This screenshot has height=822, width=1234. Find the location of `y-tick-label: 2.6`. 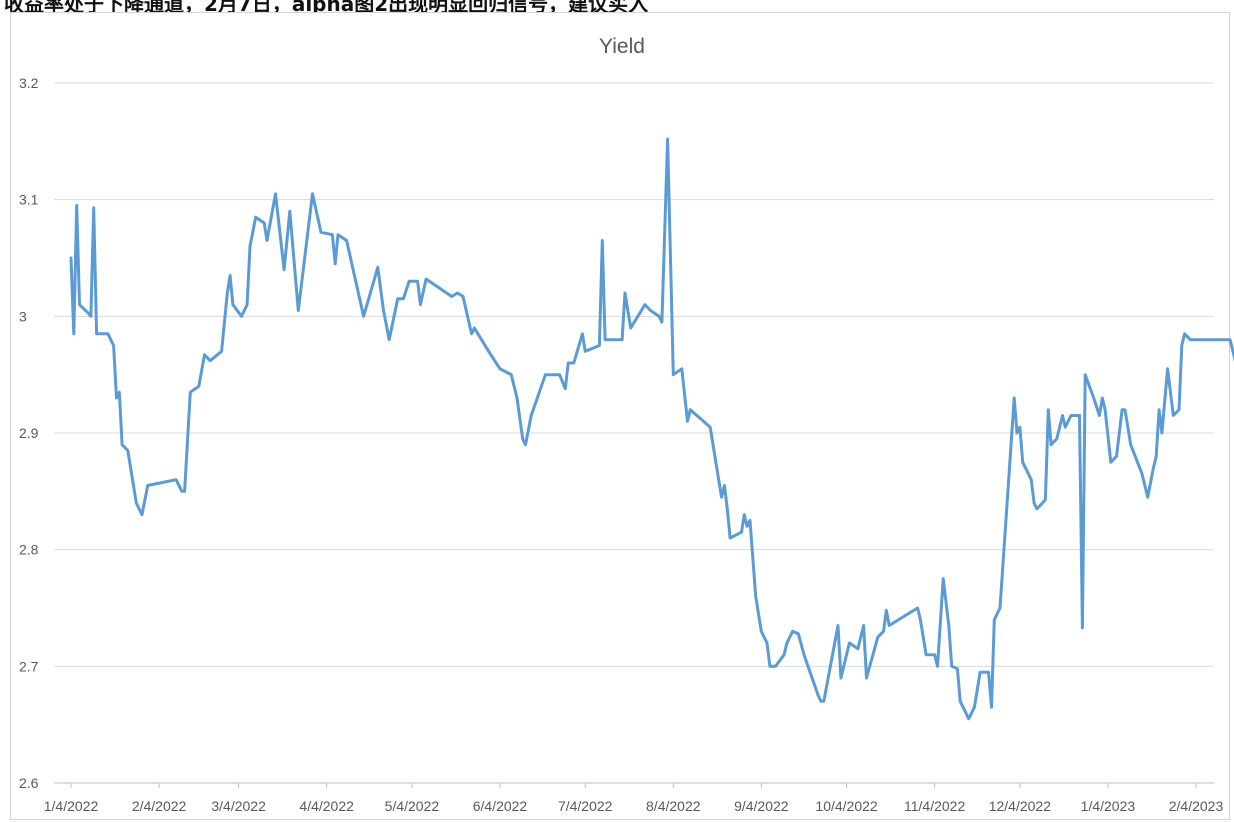

y-tick-label: 2.6 is located at coordinates (29, 783).